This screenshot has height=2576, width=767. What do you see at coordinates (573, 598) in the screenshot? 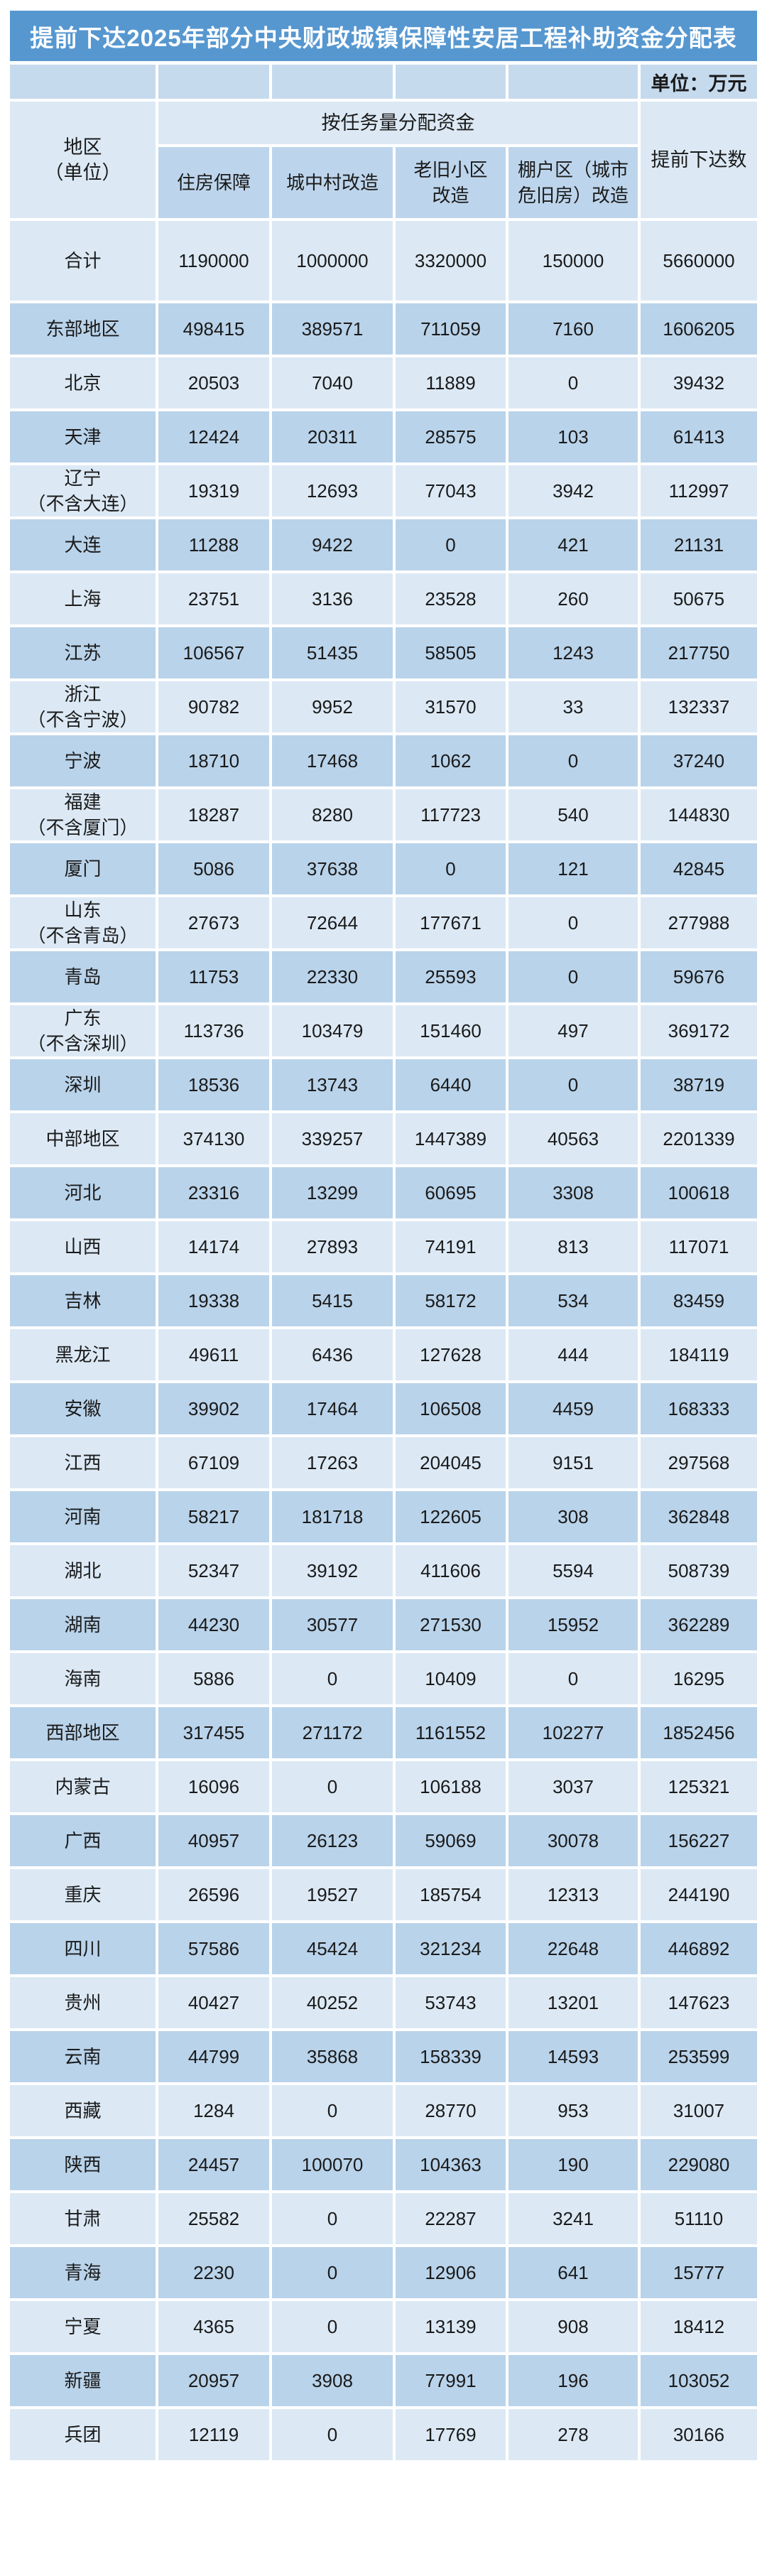
I see `value-shantytown-renovation: 260` at bounding box center [573, 598].